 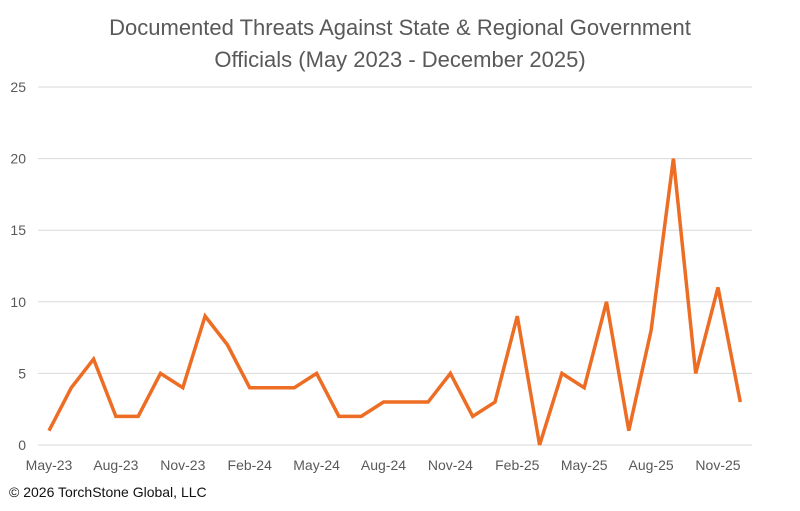 I want to click on x-tick-label: Feb-24, so click(x=250, y=465).